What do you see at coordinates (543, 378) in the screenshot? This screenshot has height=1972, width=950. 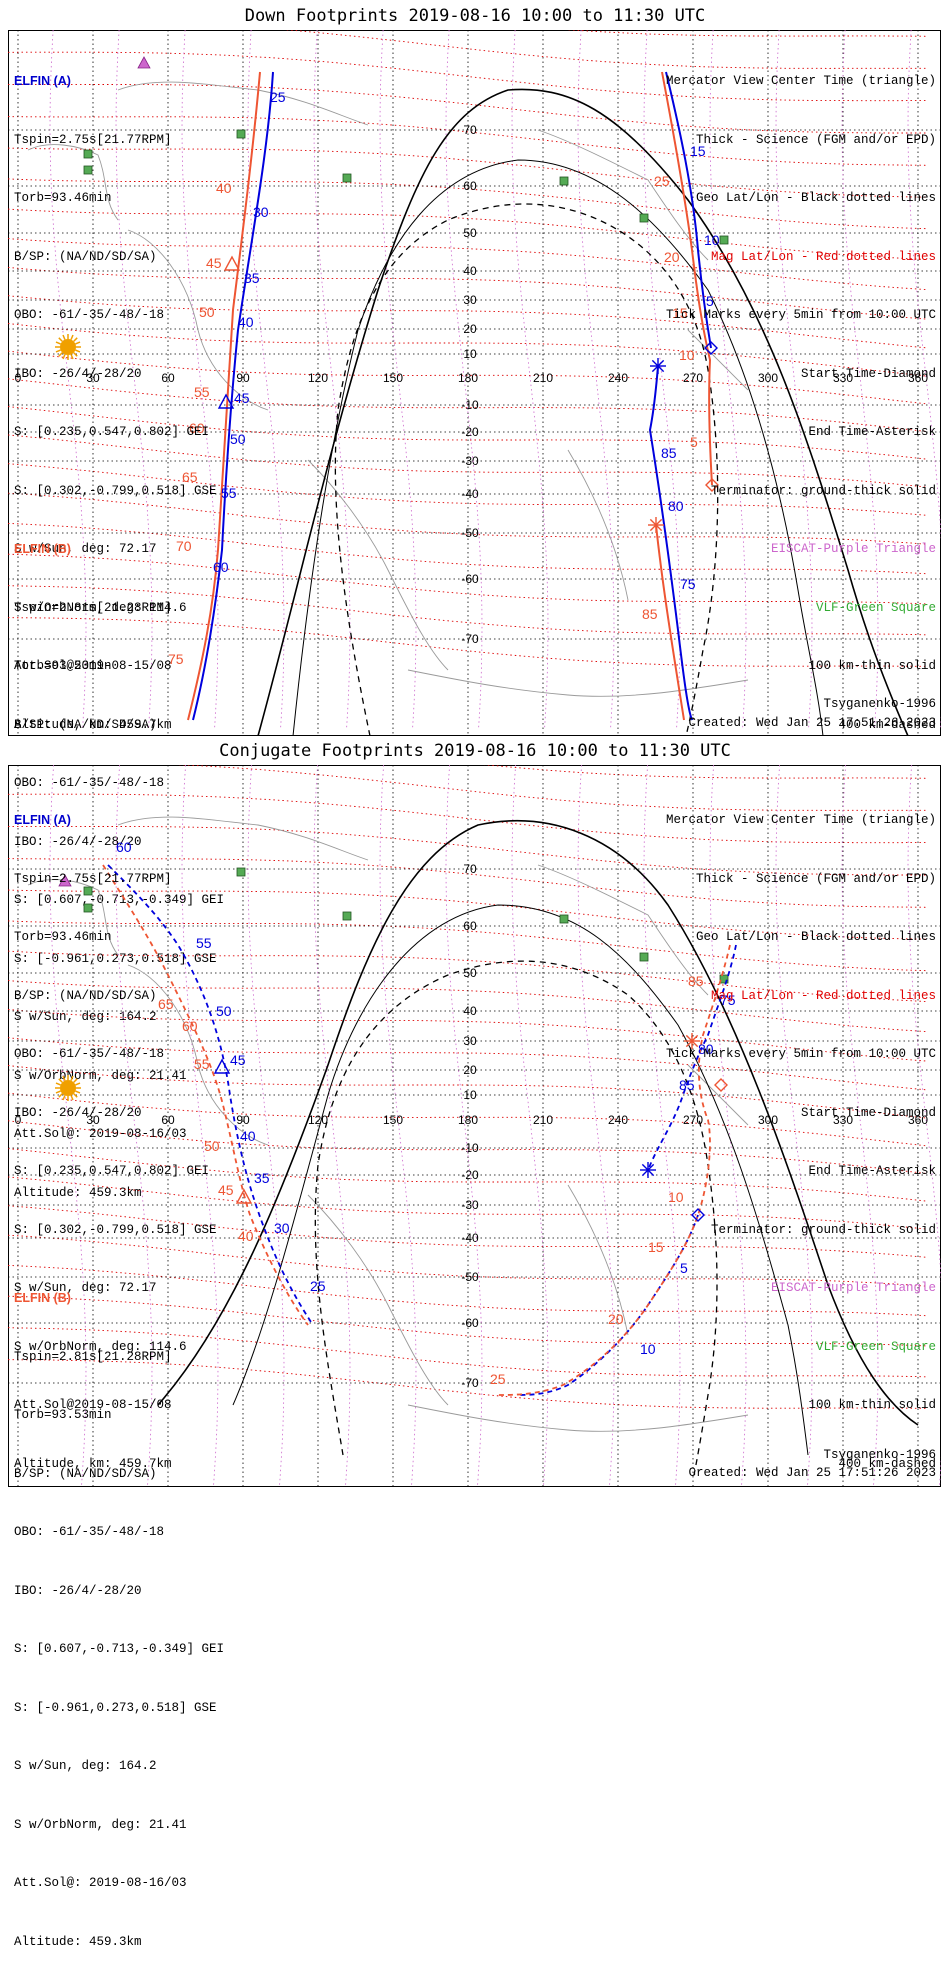 I see `lon-tick-label: 210` at bounding box center [543, 378].